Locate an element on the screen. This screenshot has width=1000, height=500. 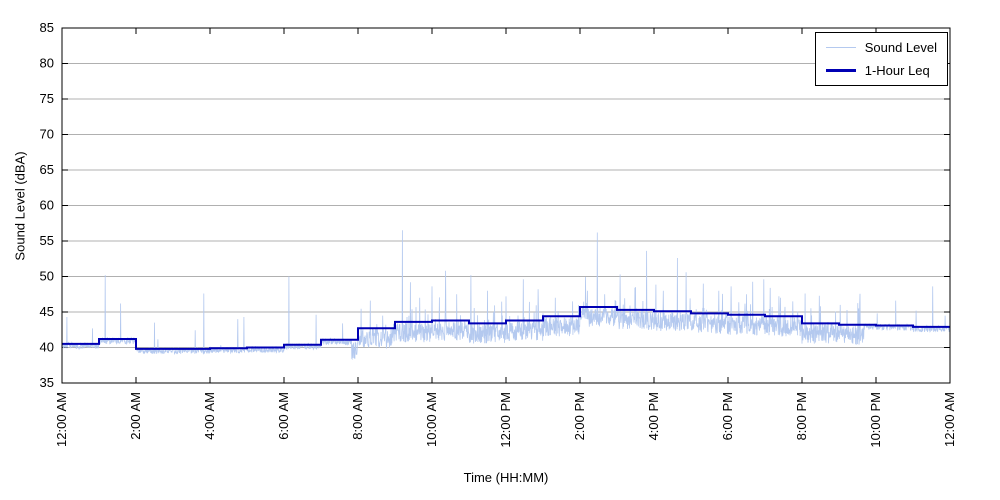
sound-level-line-swatch is located at coordinates (840, 47).